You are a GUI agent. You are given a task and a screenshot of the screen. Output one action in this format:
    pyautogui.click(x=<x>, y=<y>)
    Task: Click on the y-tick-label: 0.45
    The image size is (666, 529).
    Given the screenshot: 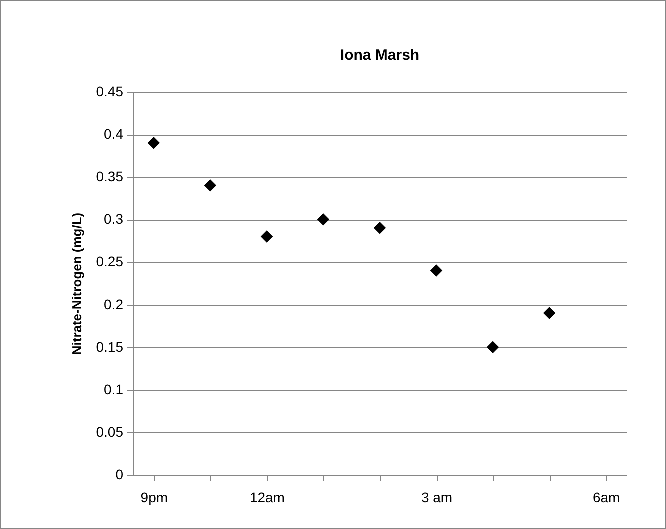 What is the action you would take?
    pyautogui.click(x=110, y=92)
    